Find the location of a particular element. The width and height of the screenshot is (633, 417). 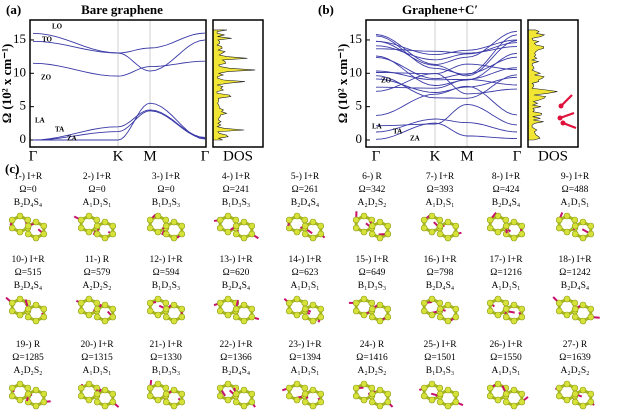

branch-label: LO is located at coordinates (57, 27).